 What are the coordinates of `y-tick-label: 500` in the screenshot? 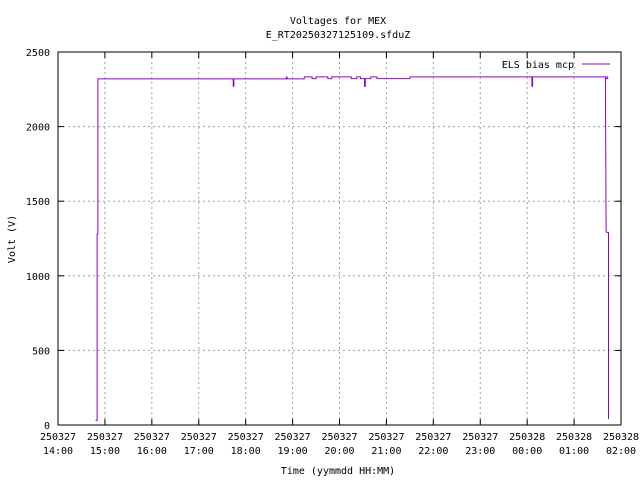 It's located at (41, 351).